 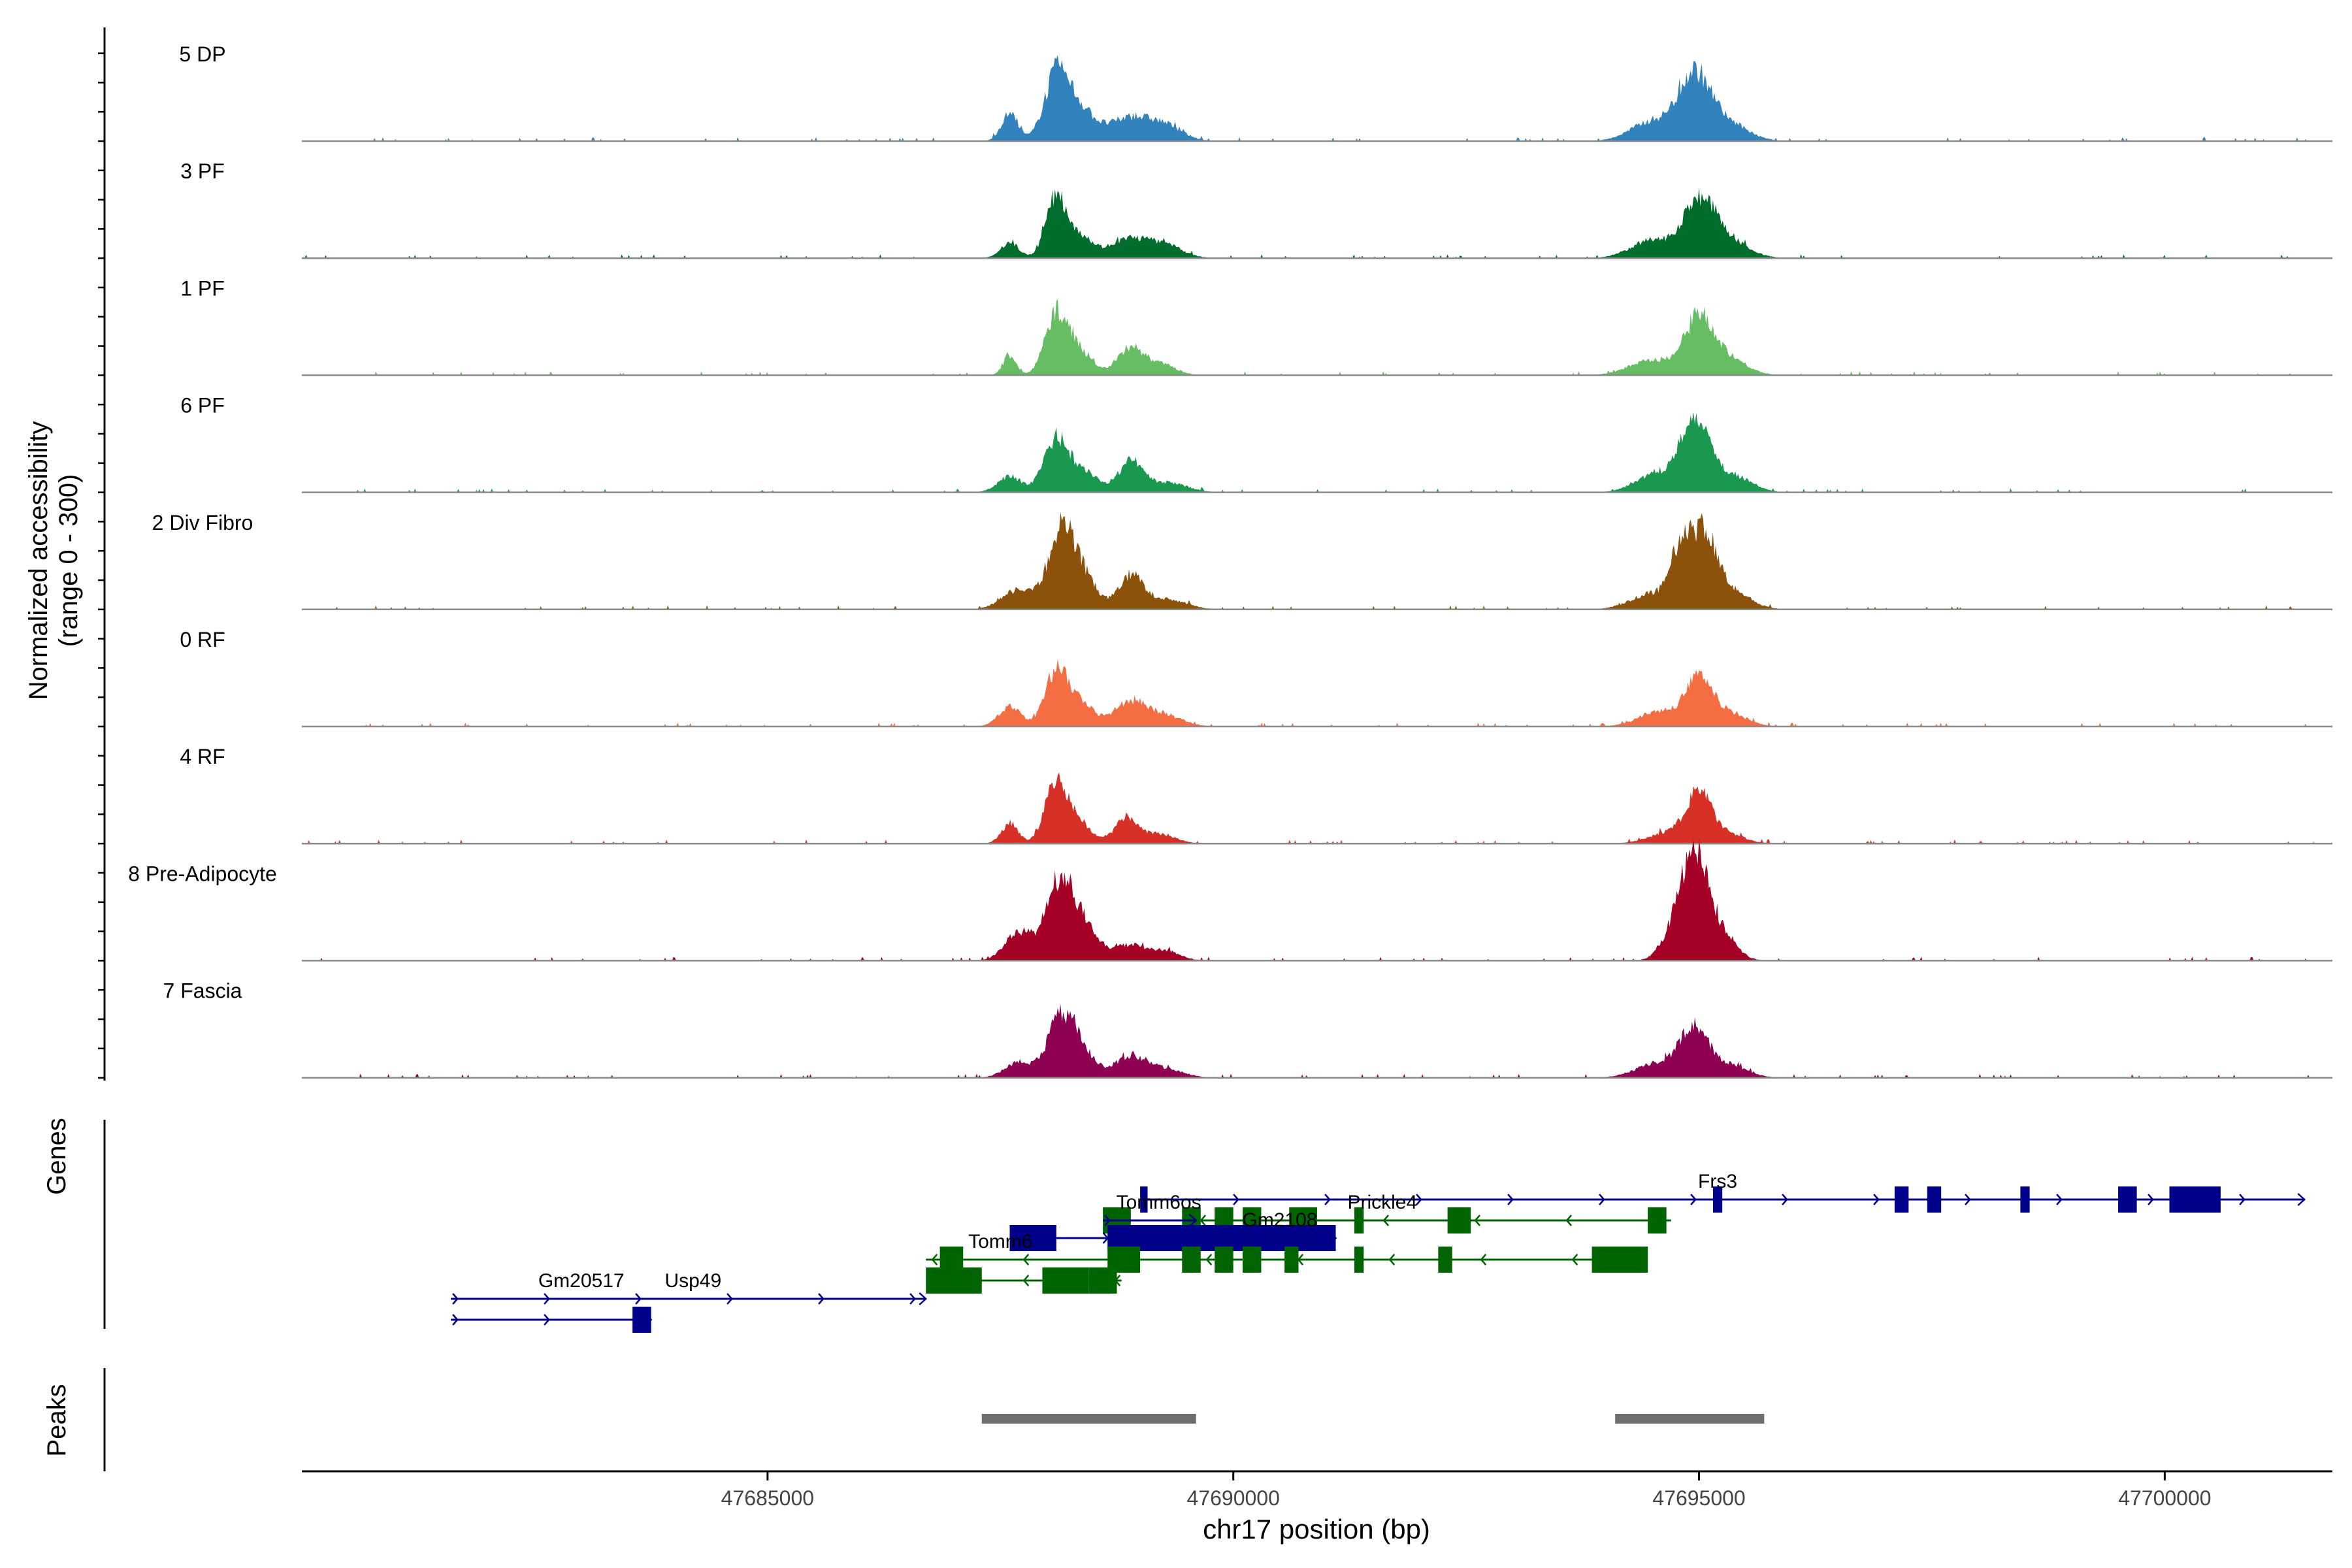 I want to click on track-2-div-fibro: 2 Div Fibro, so click(x=1242, y=561).